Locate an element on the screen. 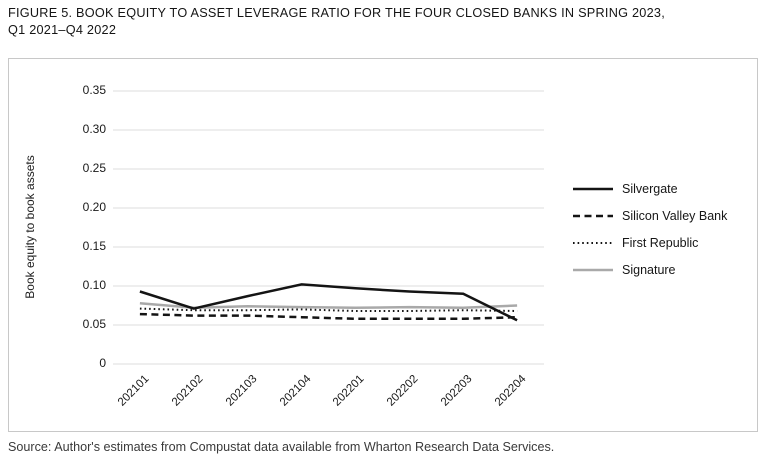  y-tick-label: 0.35 is located at coordinates (94, 90).